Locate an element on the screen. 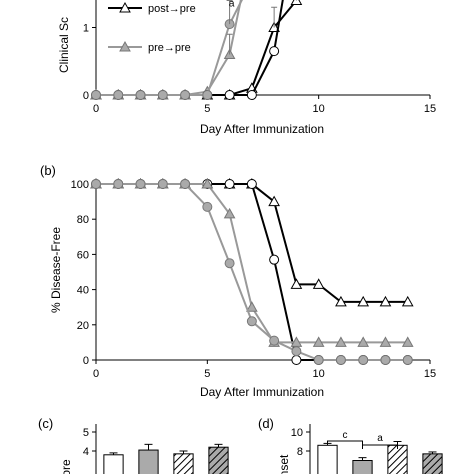 The height and width of the screenshot is (474, 474). panel-d-bracket-a is located at coordinates (380, 446).